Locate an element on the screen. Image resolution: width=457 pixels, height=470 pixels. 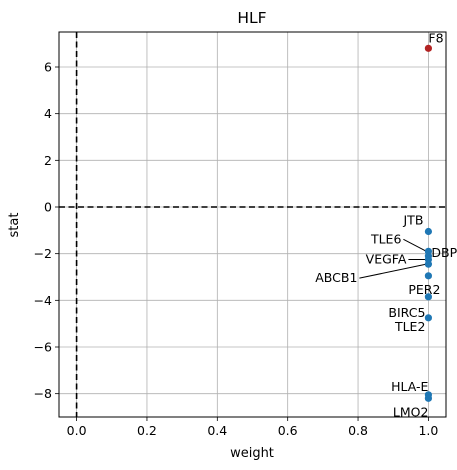
y-axis-label: stat is located at coordinates (14, 225).